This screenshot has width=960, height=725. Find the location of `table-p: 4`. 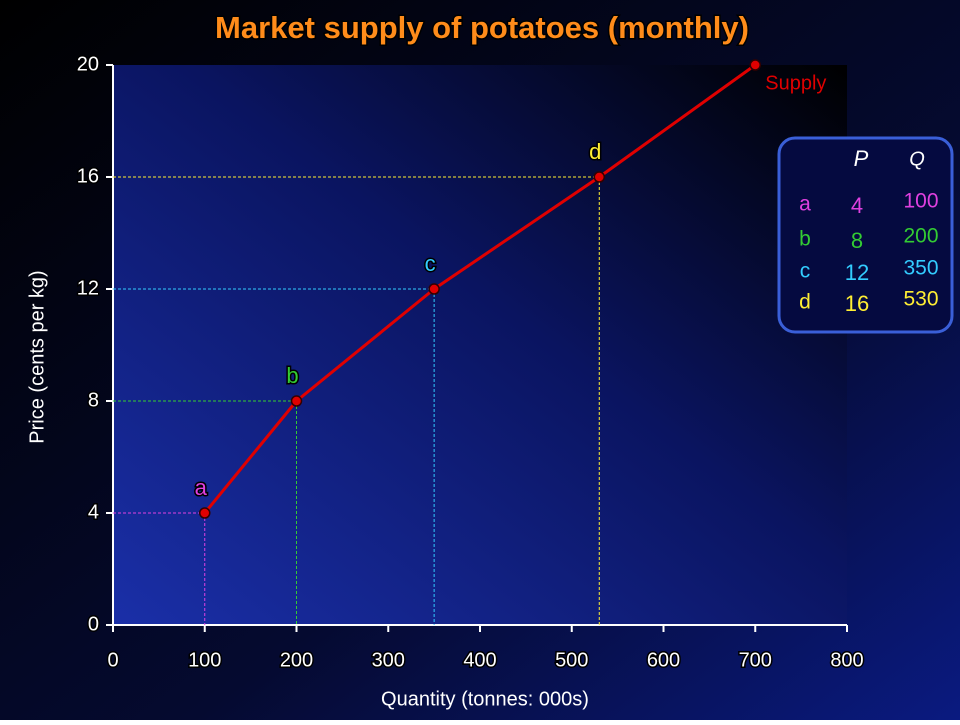

table-p: 4 is located at coordinates (857, 205).